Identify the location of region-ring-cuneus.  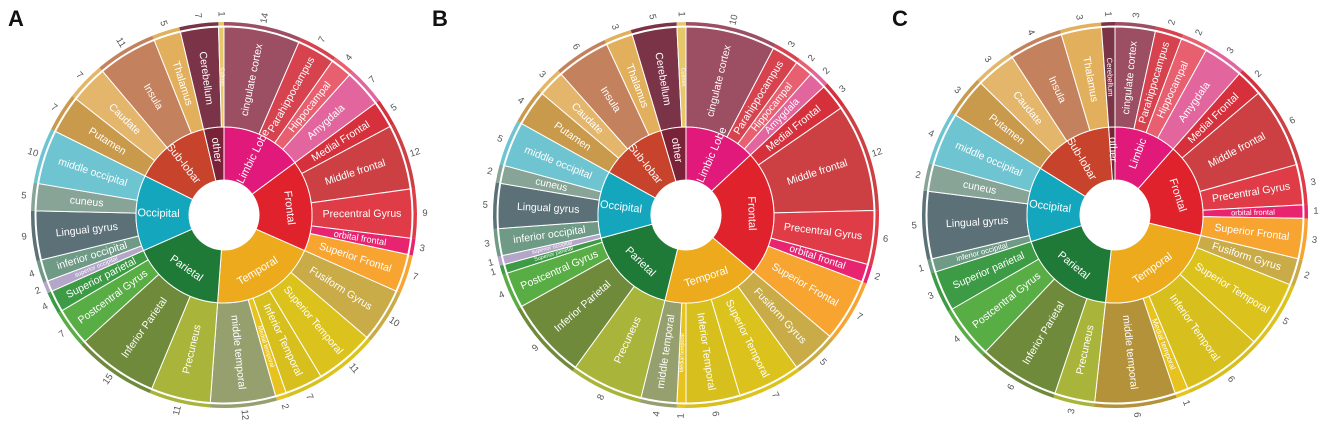
(499, 174).